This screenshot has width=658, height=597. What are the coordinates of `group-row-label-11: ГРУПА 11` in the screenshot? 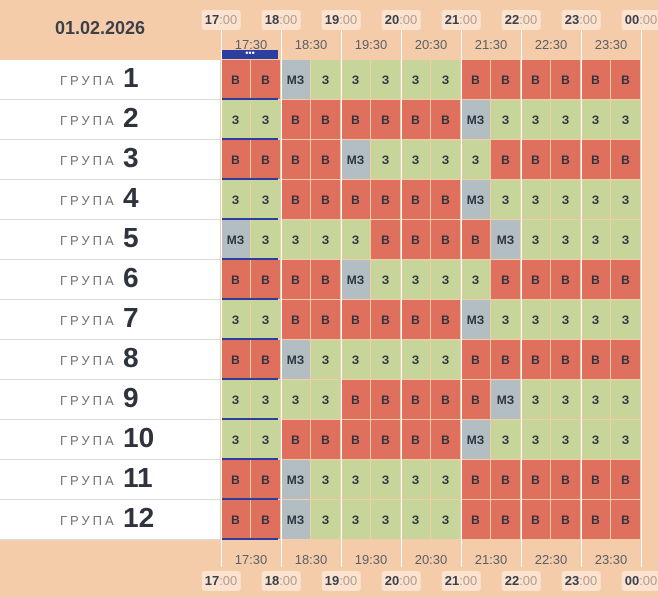 It's located at (110, 480).